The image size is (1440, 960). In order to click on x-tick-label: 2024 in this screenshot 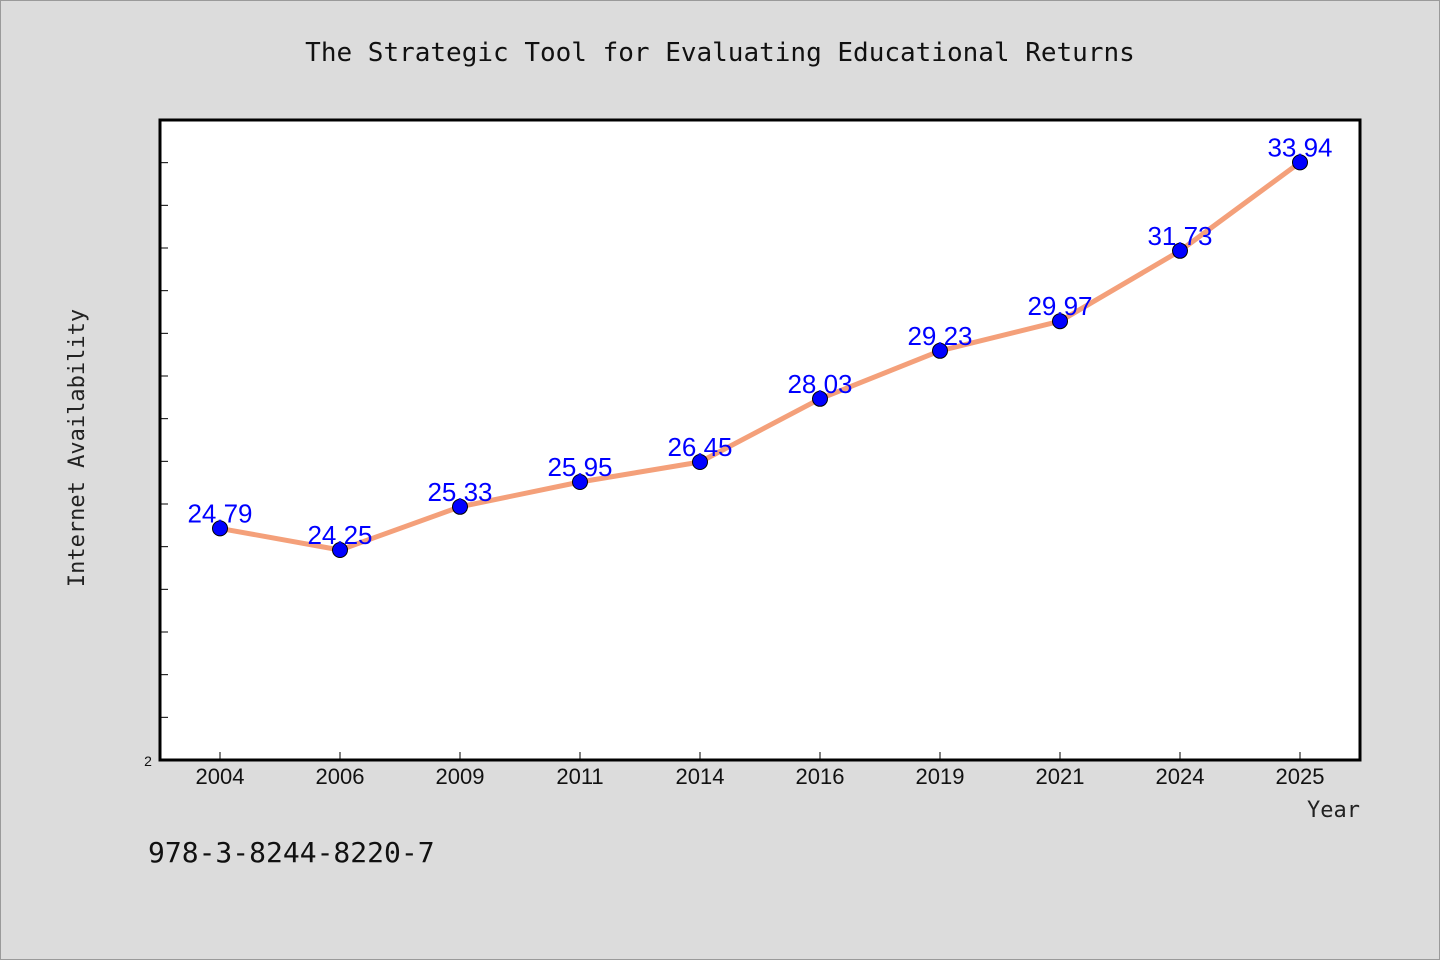, I will do `click(1180, 776)`.